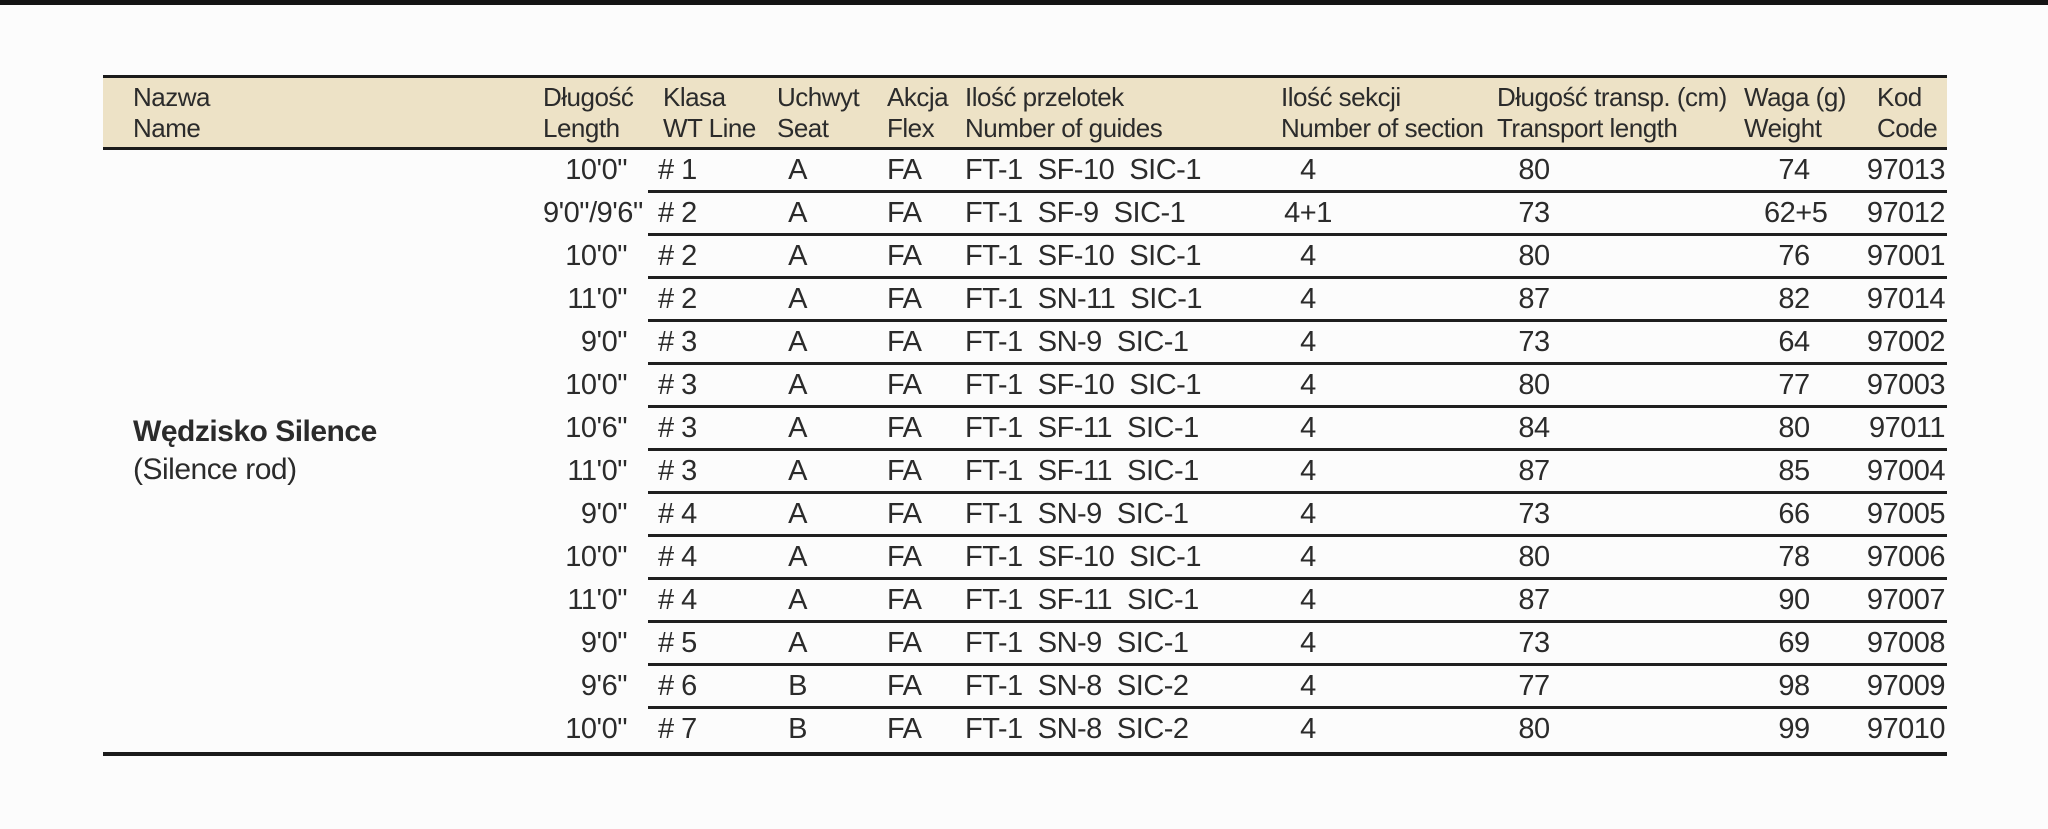  What do you see at coordinates (1107, 601) in the screenshot?
I see `cell-guides: FT-1 SF-11 SIC-1` at bounding box center [1107, 601].